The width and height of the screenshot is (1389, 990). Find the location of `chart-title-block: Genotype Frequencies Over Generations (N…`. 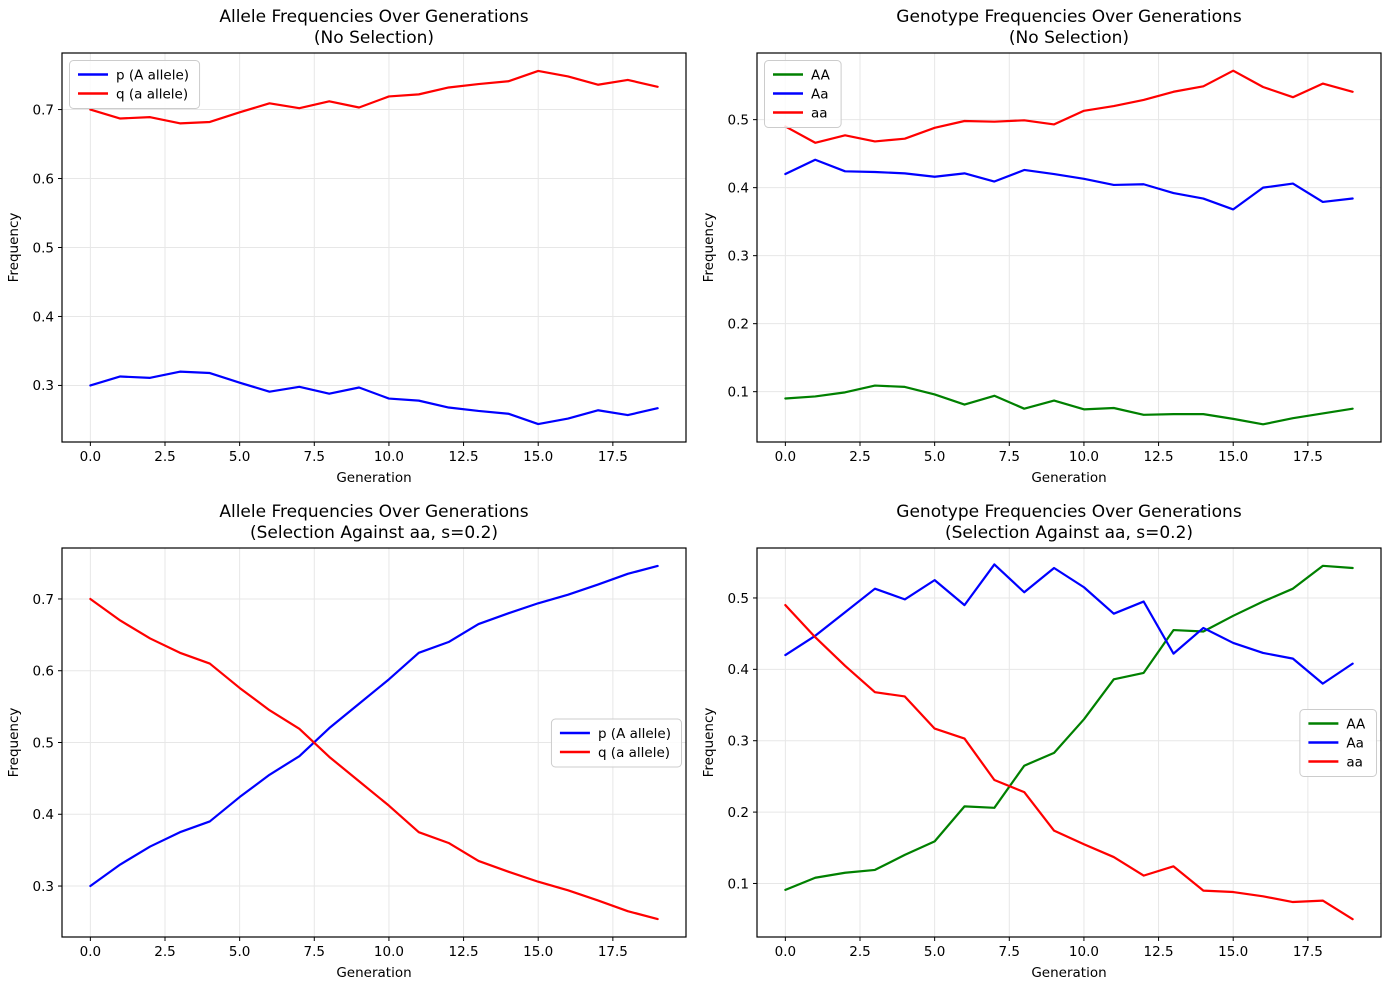

chart-title-block: Genotype Frequencies Over Generations (N… is located at coordinates (1069, 28).